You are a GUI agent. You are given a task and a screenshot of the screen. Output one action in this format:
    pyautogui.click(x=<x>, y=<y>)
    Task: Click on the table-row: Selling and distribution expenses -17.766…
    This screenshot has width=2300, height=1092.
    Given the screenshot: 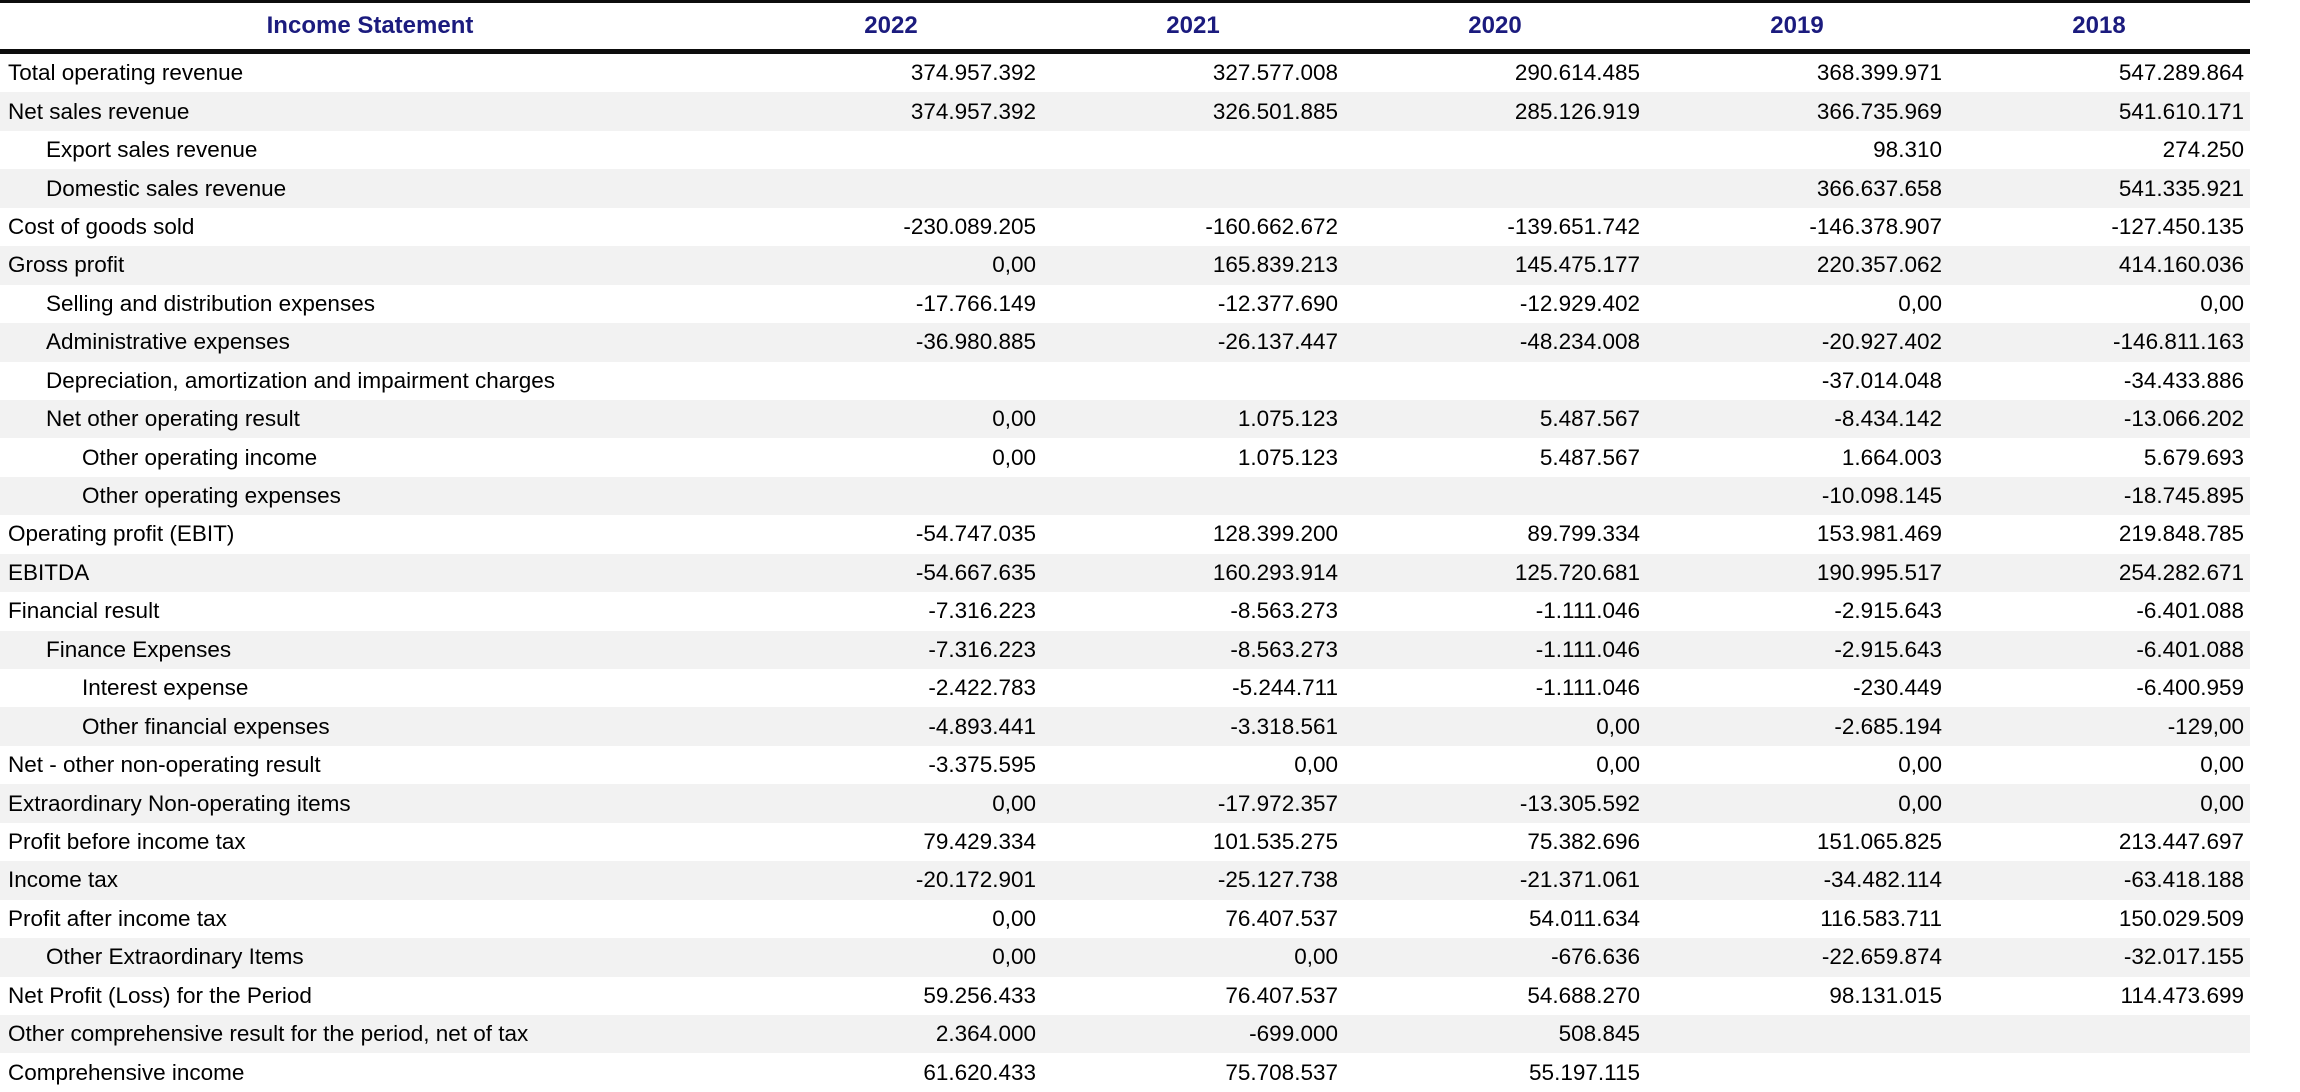 What is the action you would take?
    pyautogui.click(x=1125, y=304)
    